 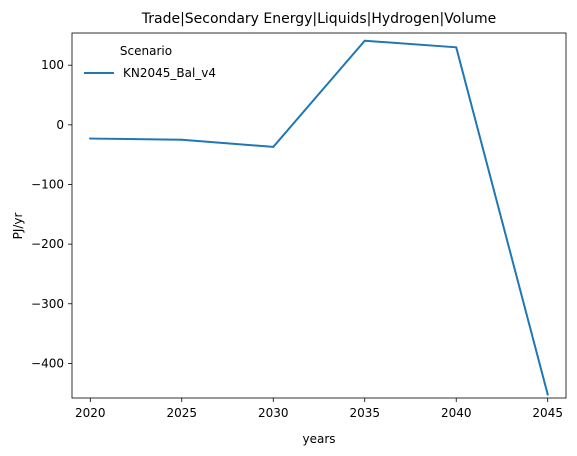 What do you see at coordinates (456, 413) in the screenshot?
I see `x-tick-label: 2040` at bounding box center [456, 413].